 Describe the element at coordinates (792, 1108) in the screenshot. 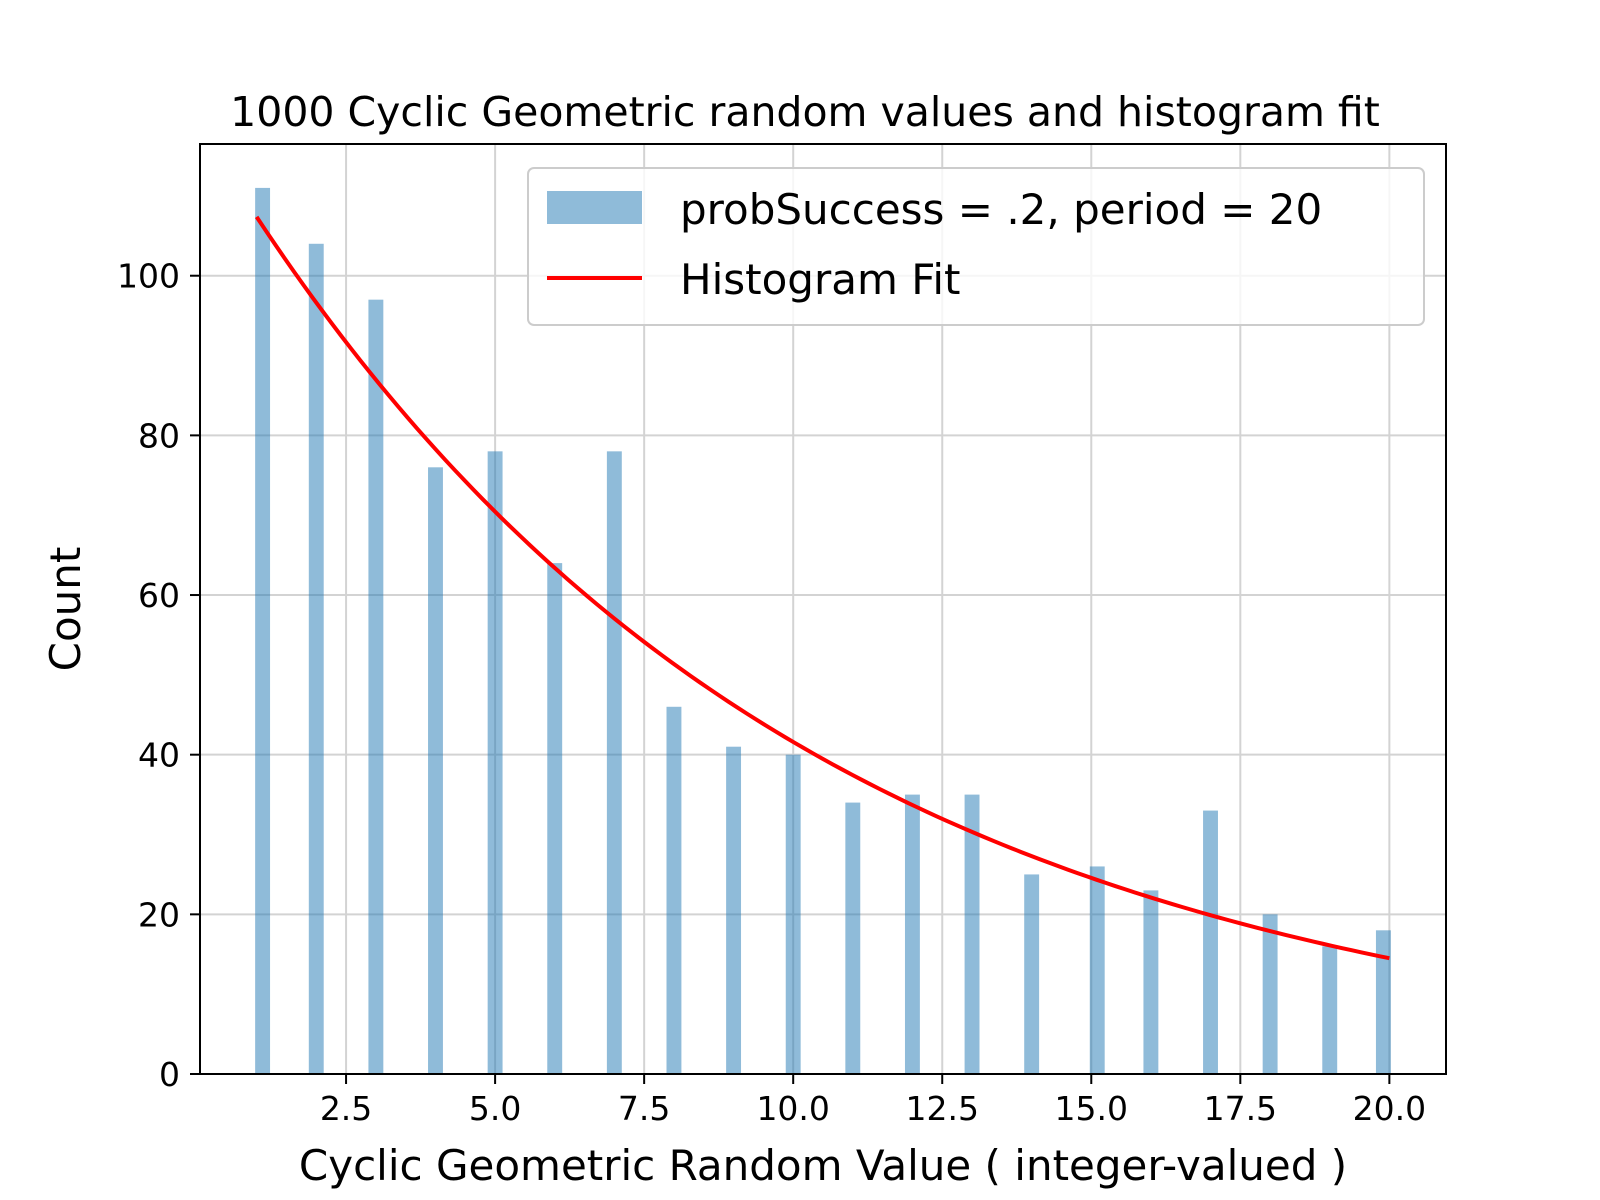

I see `x-tick-label: 10.0` at that location.